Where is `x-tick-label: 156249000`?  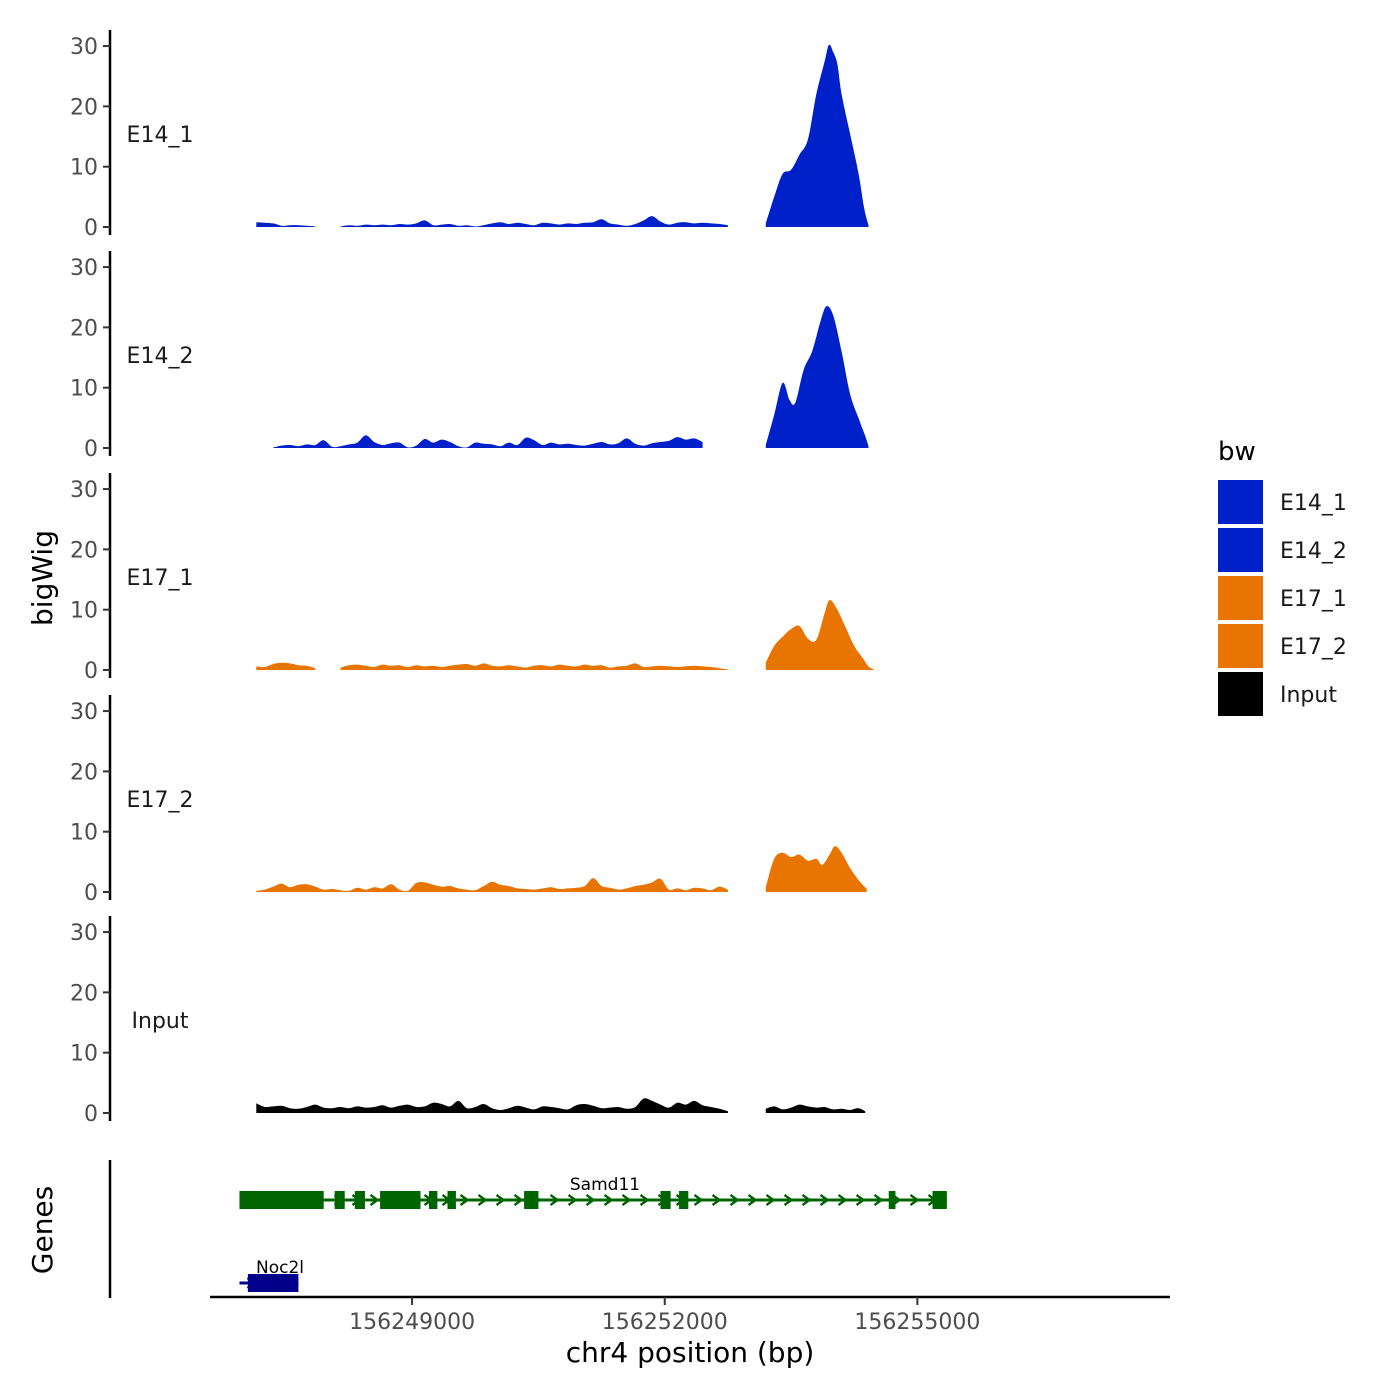
x-tick-label: 156249000 is located at coordinates (412, 1322).